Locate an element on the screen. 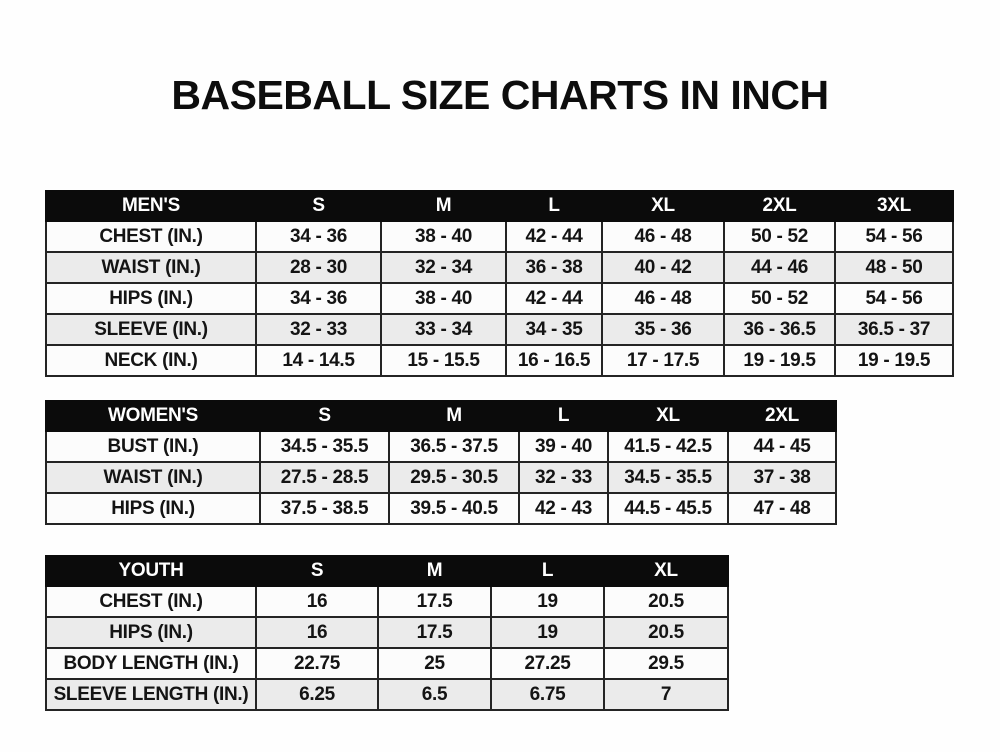  size-cell: 7 is located at coordinates (666, 694).